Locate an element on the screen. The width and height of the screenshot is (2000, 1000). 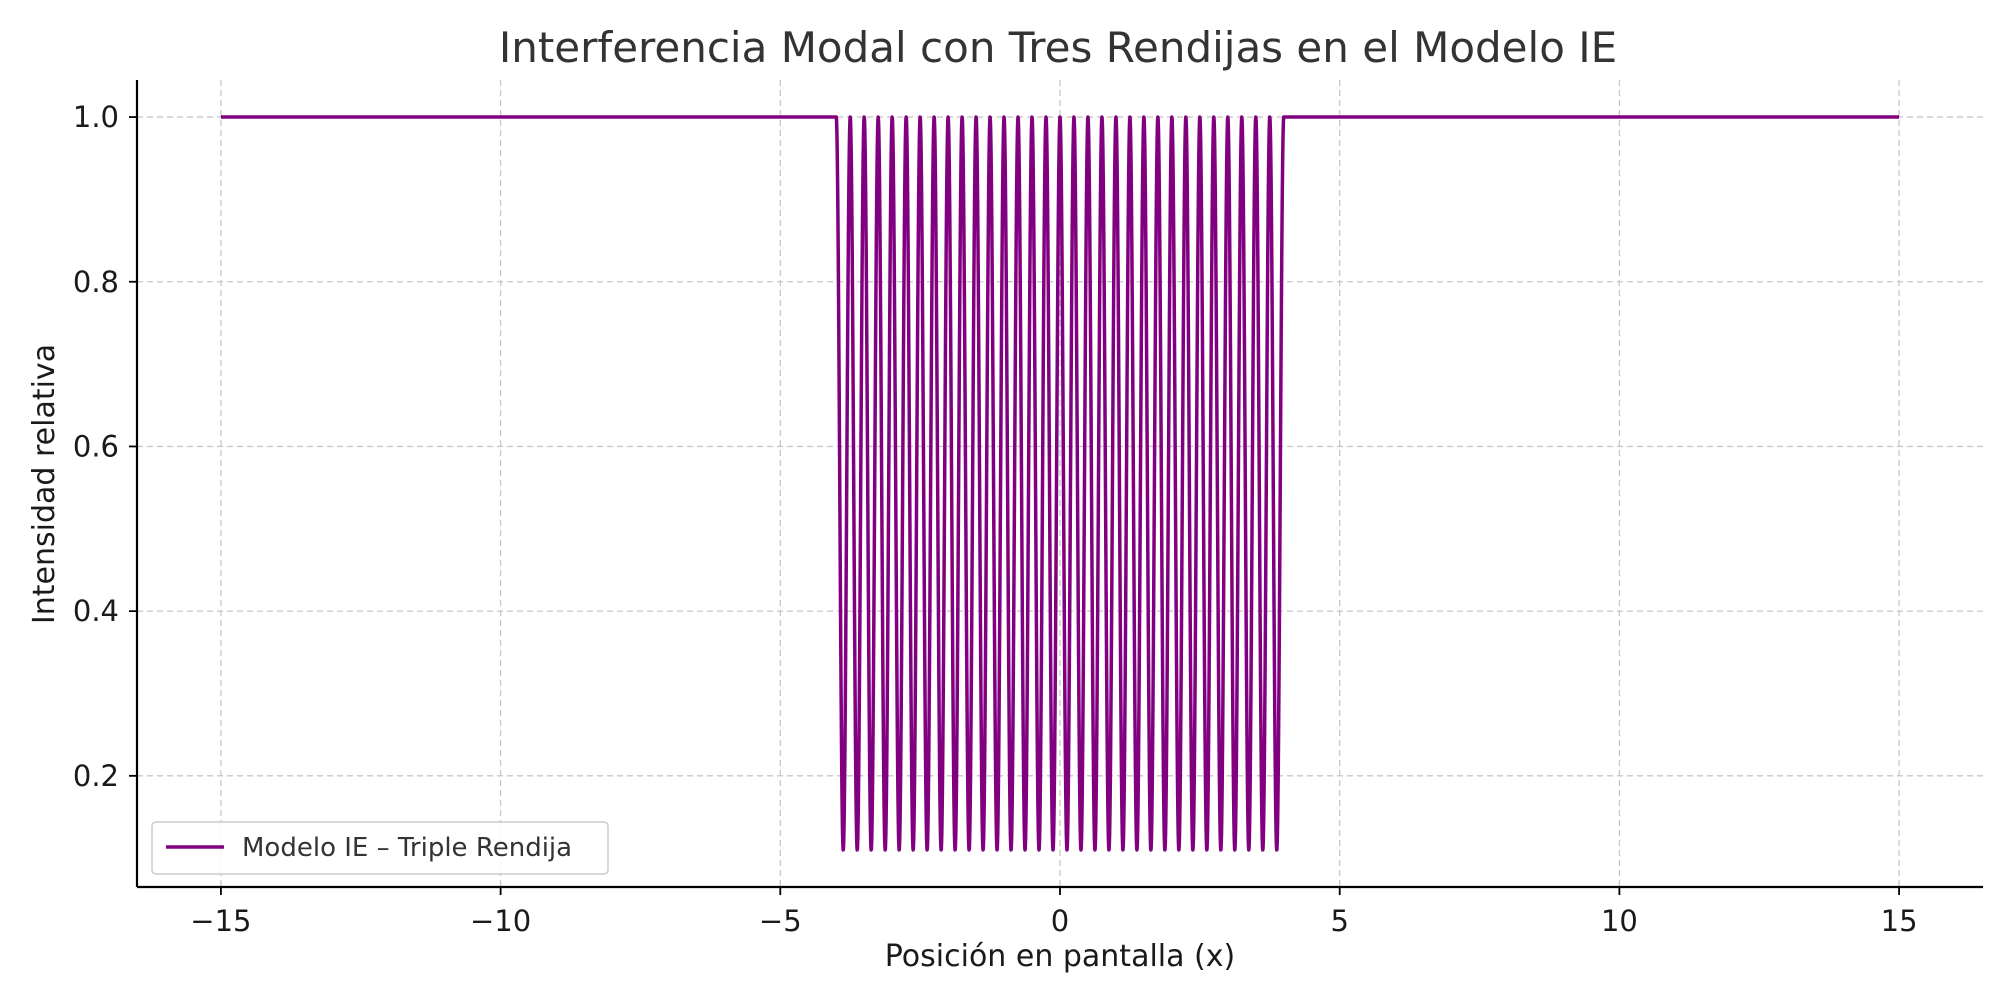
y-tick-label: 1.0 is located at coordinates (96, 117).